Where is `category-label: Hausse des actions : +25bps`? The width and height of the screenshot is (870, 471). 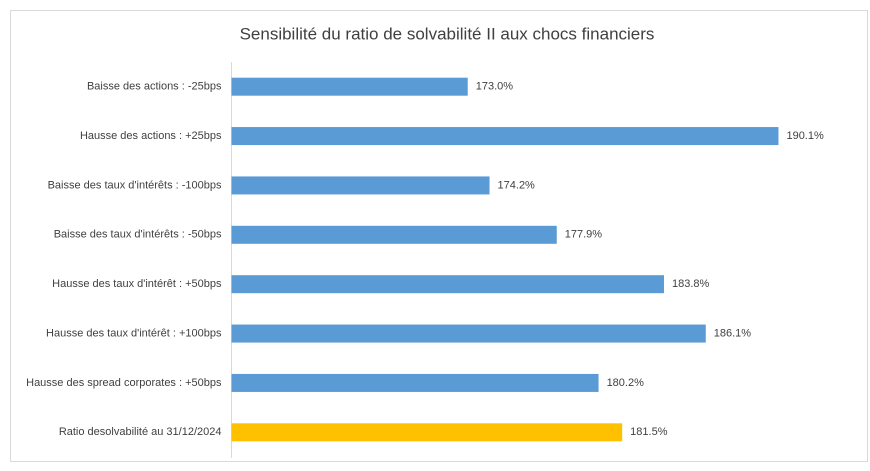
category-label: Hausse des actions : +25bps is located at coordinates (151, 136).